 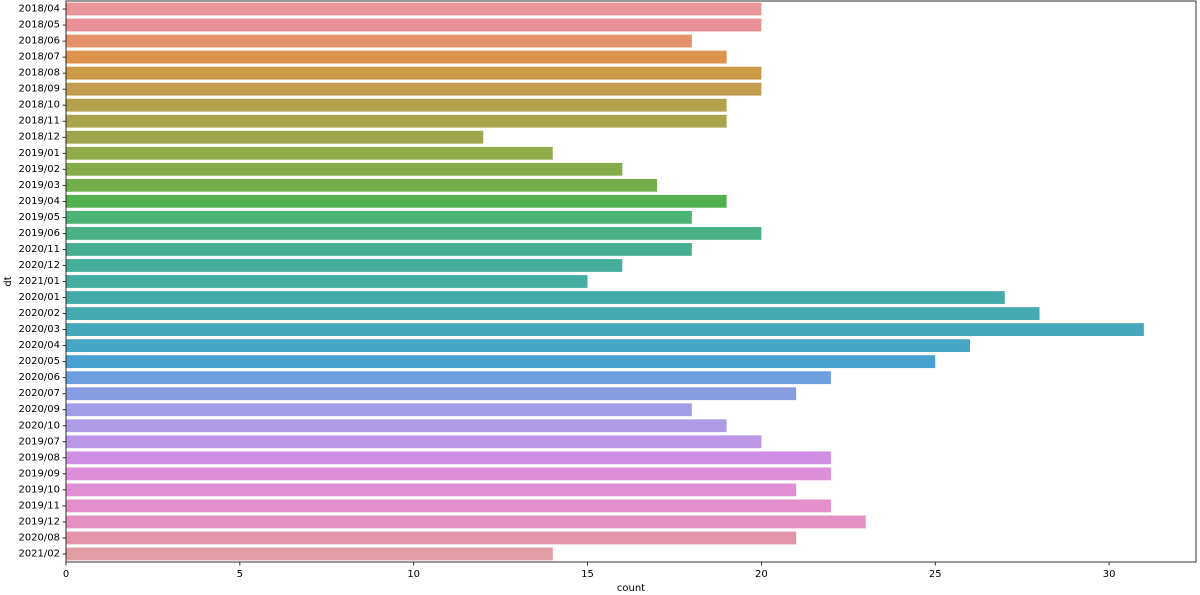 I want to click on y-tick-label: 2020/02, so click(x=39, y=313).